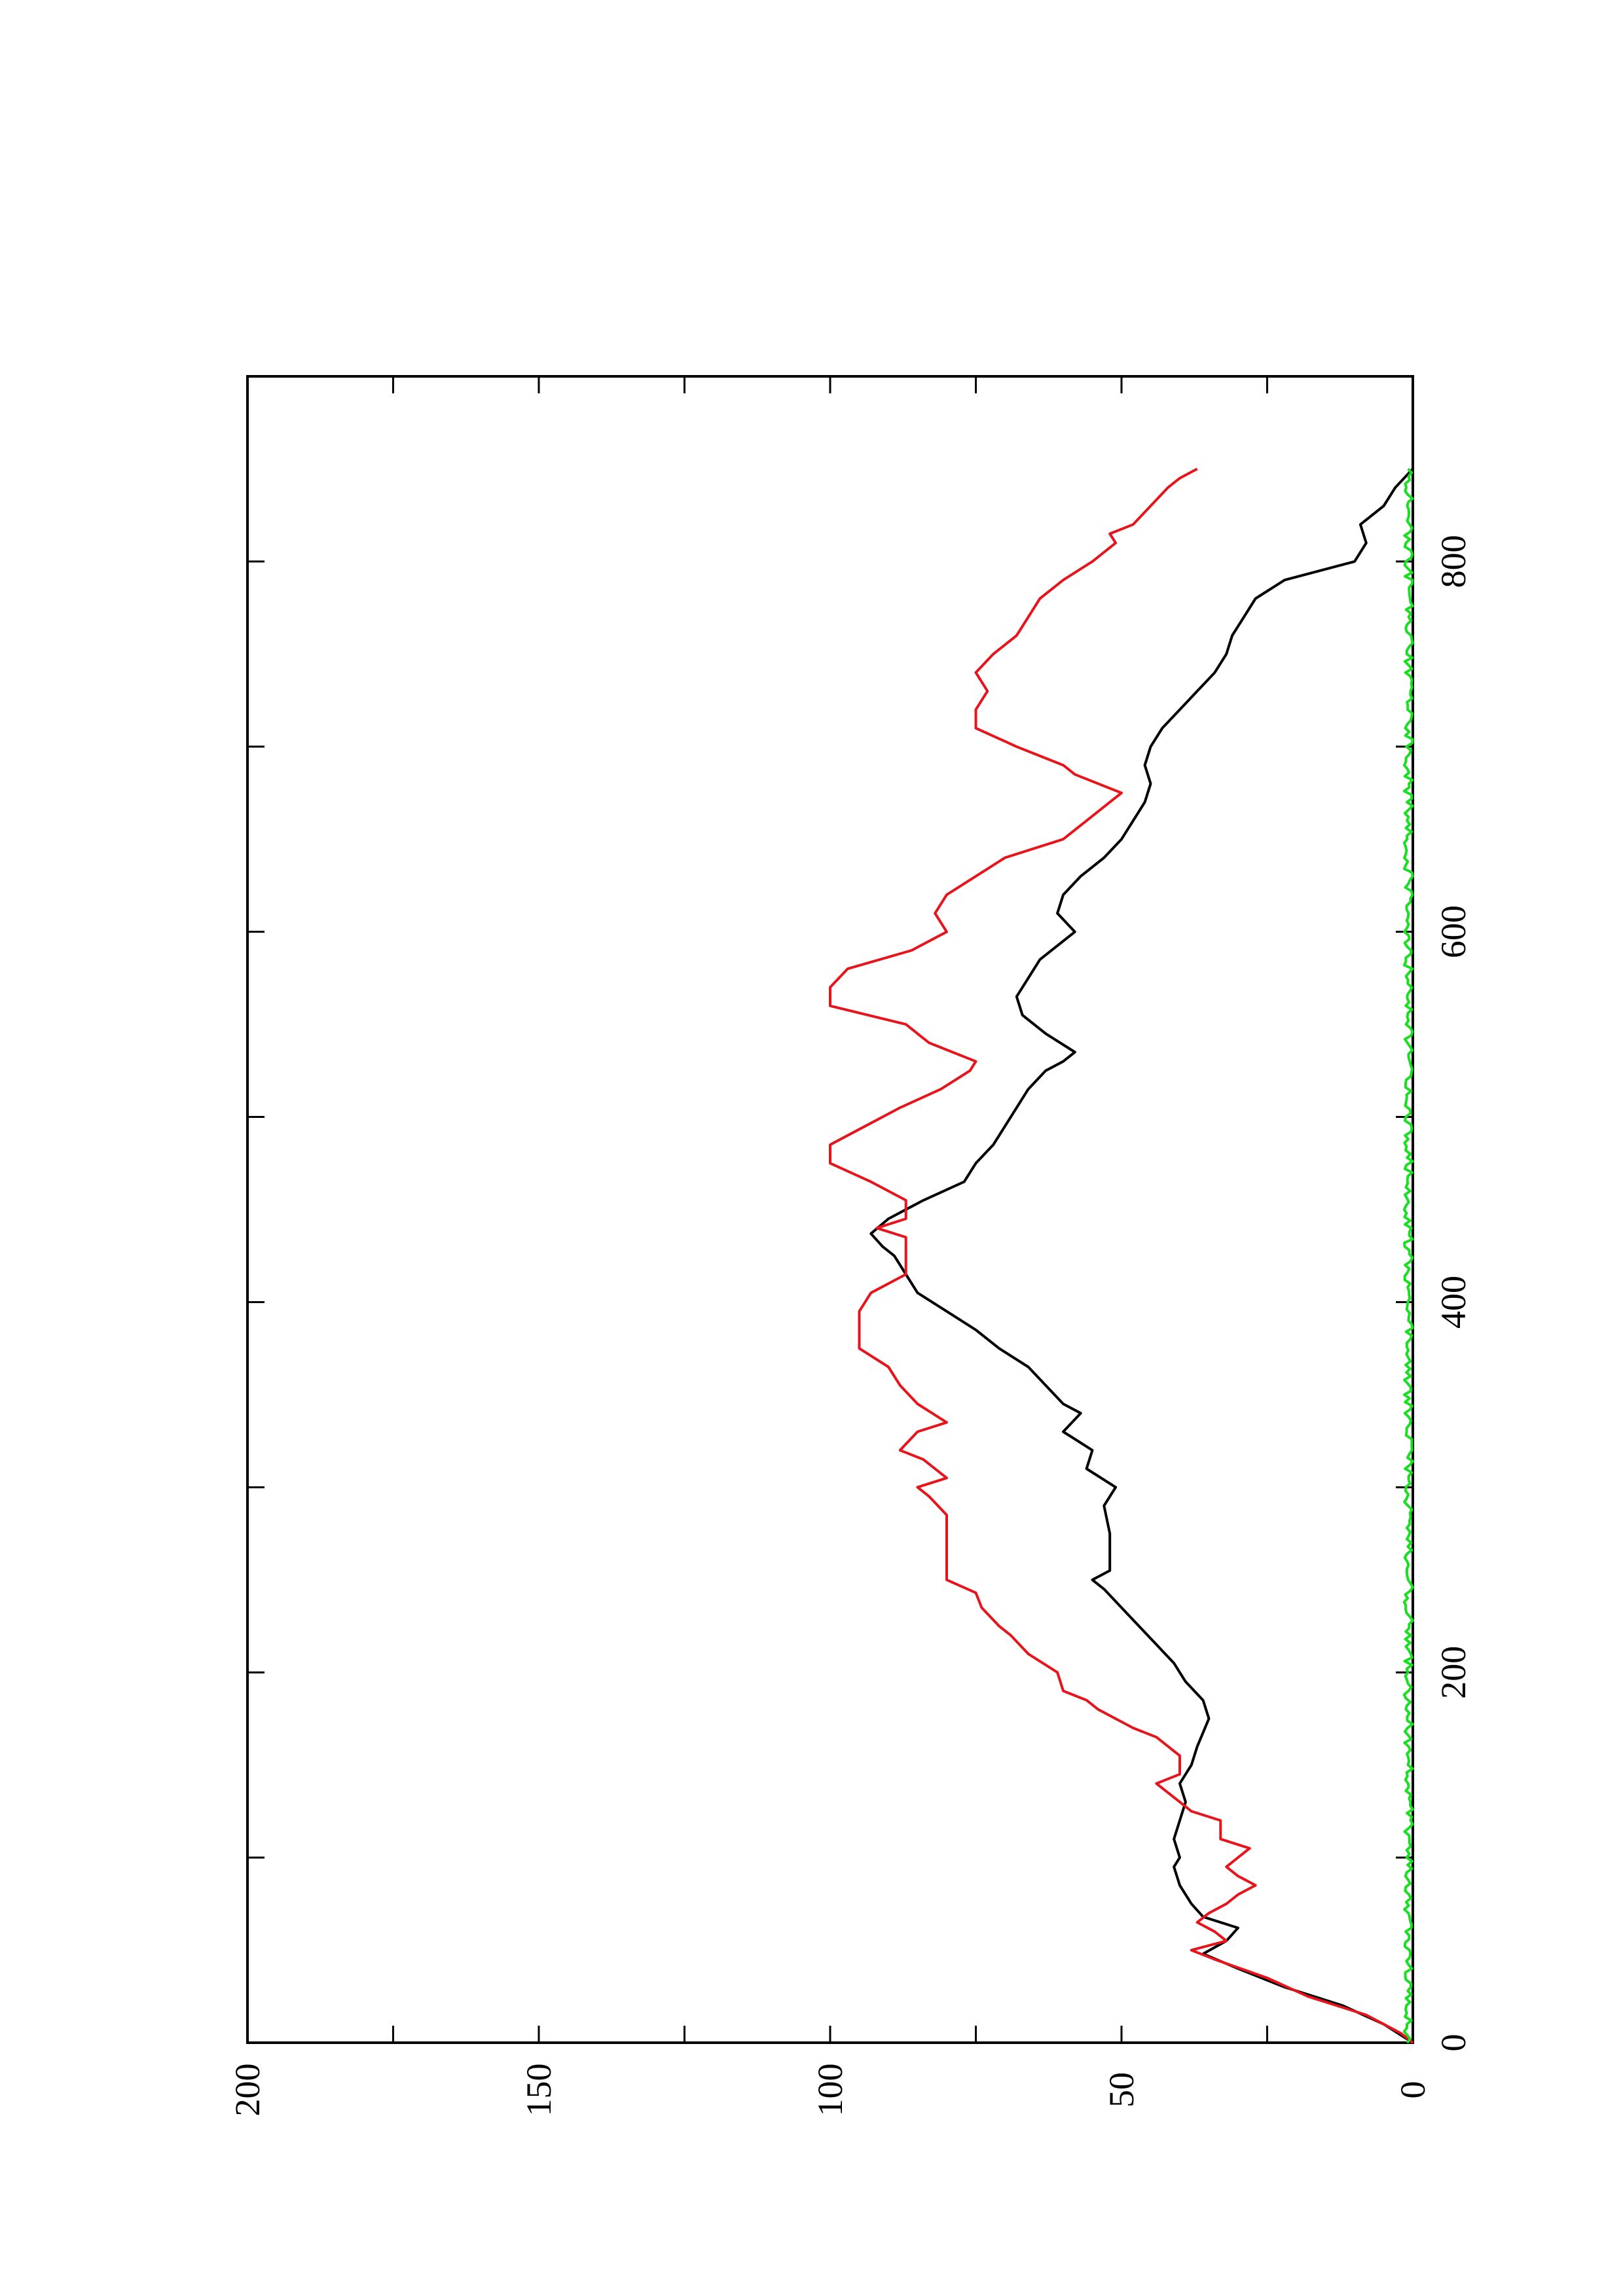 Image resolution: width=1623 pixels, height=2296 pixels. I want to click on y-tick-label: 100, so click(830, 2090).